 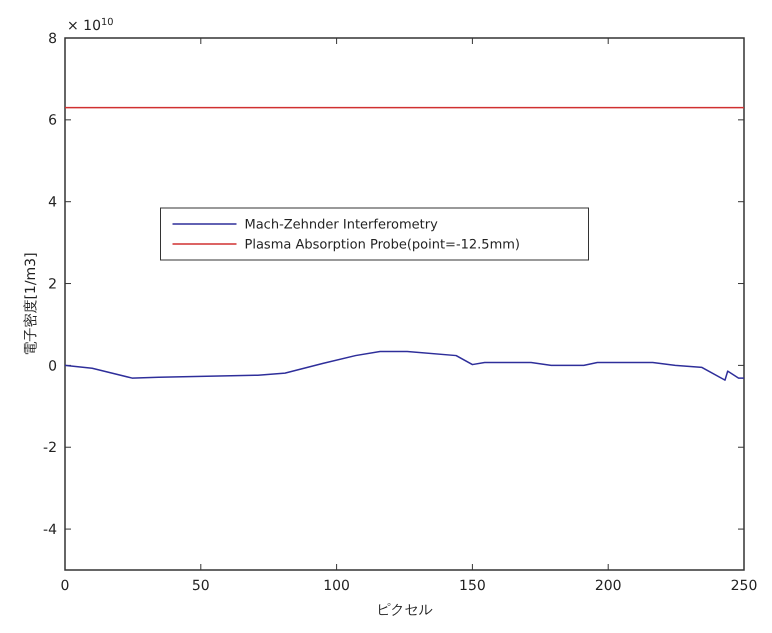 What do you see at coordinates (31, 304) in the screenshot?
I see `y-axis-title: 電子密度[1/m3]` at bounding box center [31, 304].